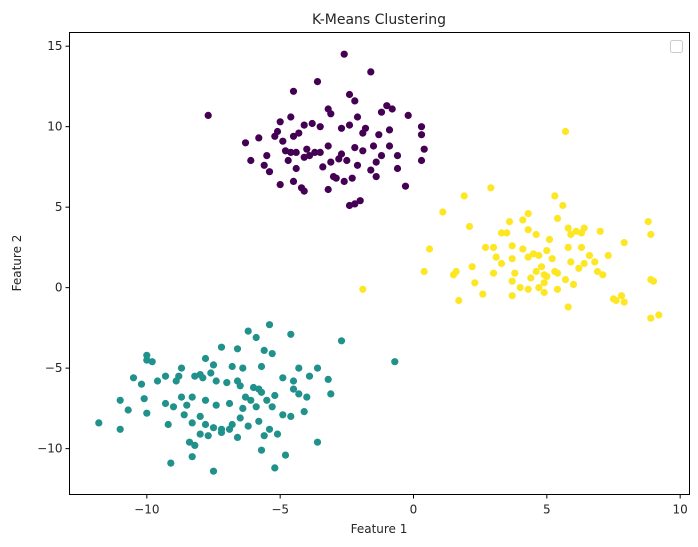 This screenshot has width=698, height=547. What do you see at coordinates (547, 510) in the screenshot?
I see `x-tick-label: 5` at bounding box center [547, 510].